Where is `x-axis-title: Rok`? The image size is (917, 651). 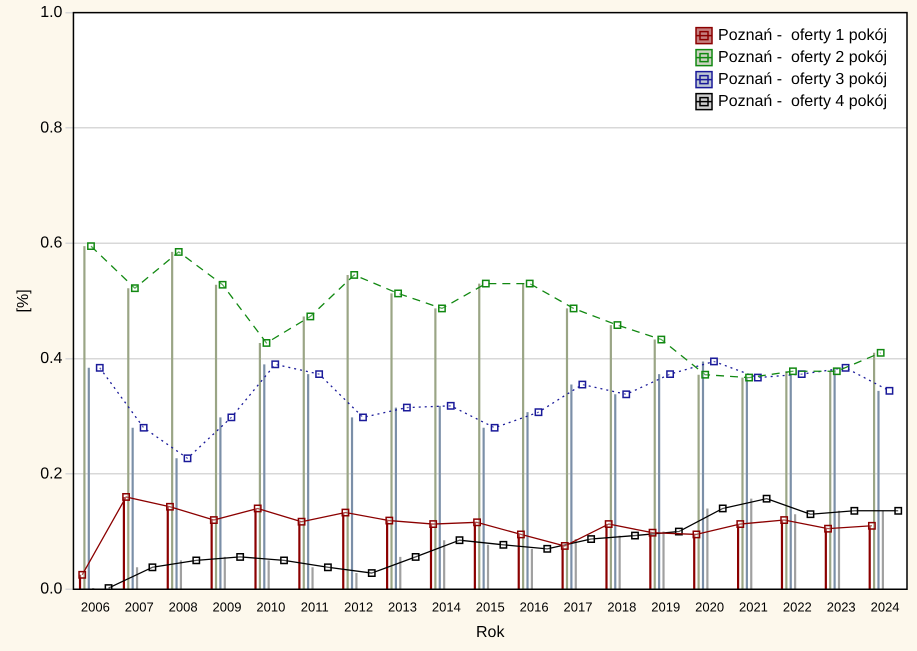
x-axis-title: Rok is located at coordinates (491, 632).